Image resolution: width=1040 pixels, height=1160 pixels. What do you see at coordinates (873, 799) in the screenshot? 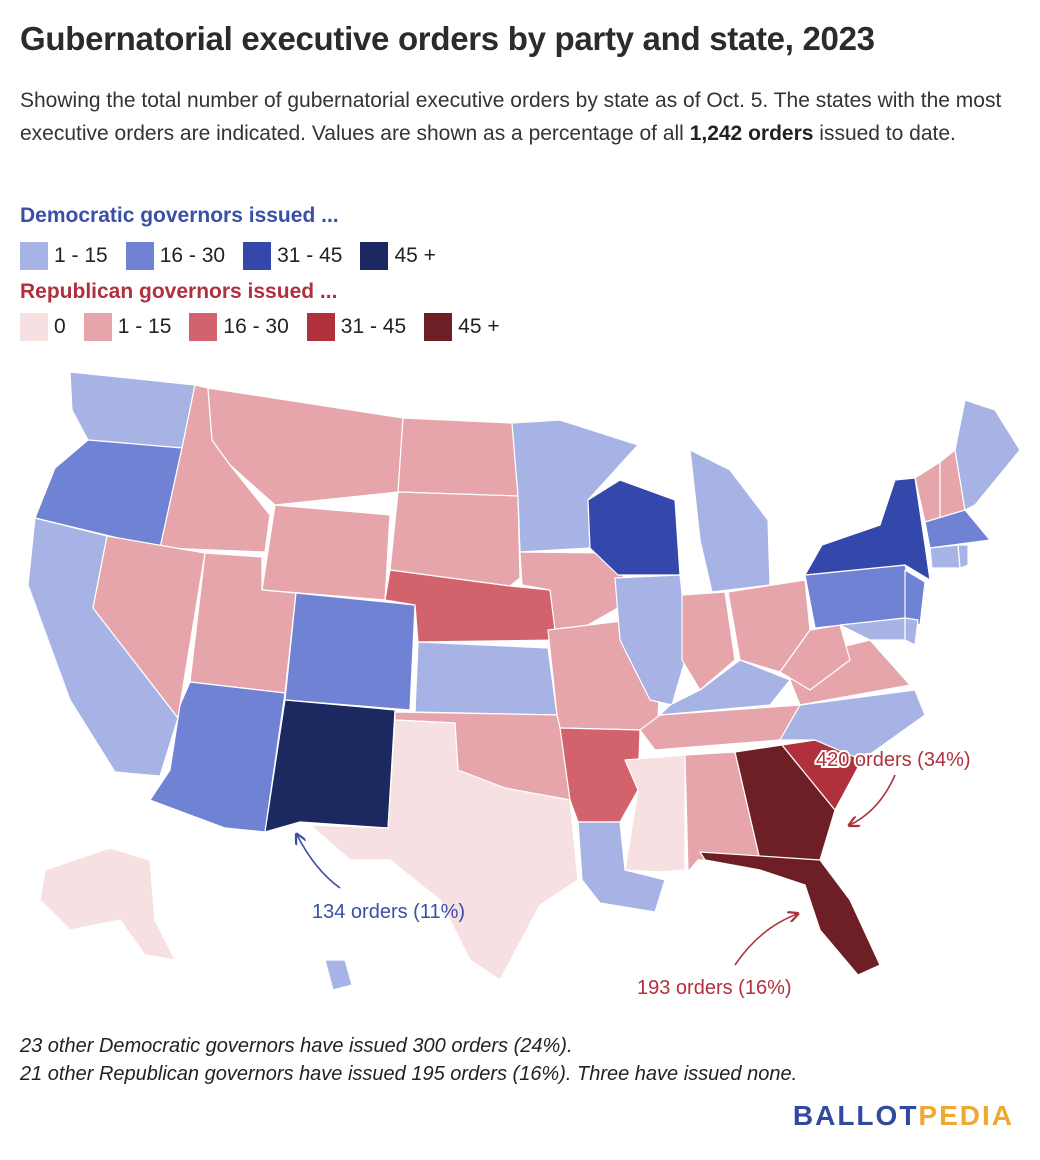
I see `annotation-arrow-south-carolina` at bounding box center [873, 799].